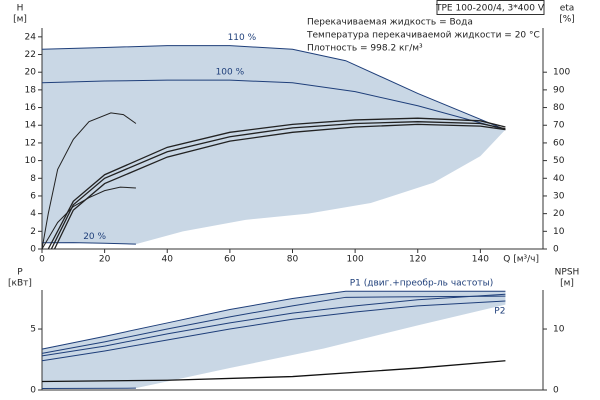  What do you see at coordinates (365, 49) in the screenshot?
I see `annotation: Плотность = 998.2 кг/м³` at bounding box center [365, 49].